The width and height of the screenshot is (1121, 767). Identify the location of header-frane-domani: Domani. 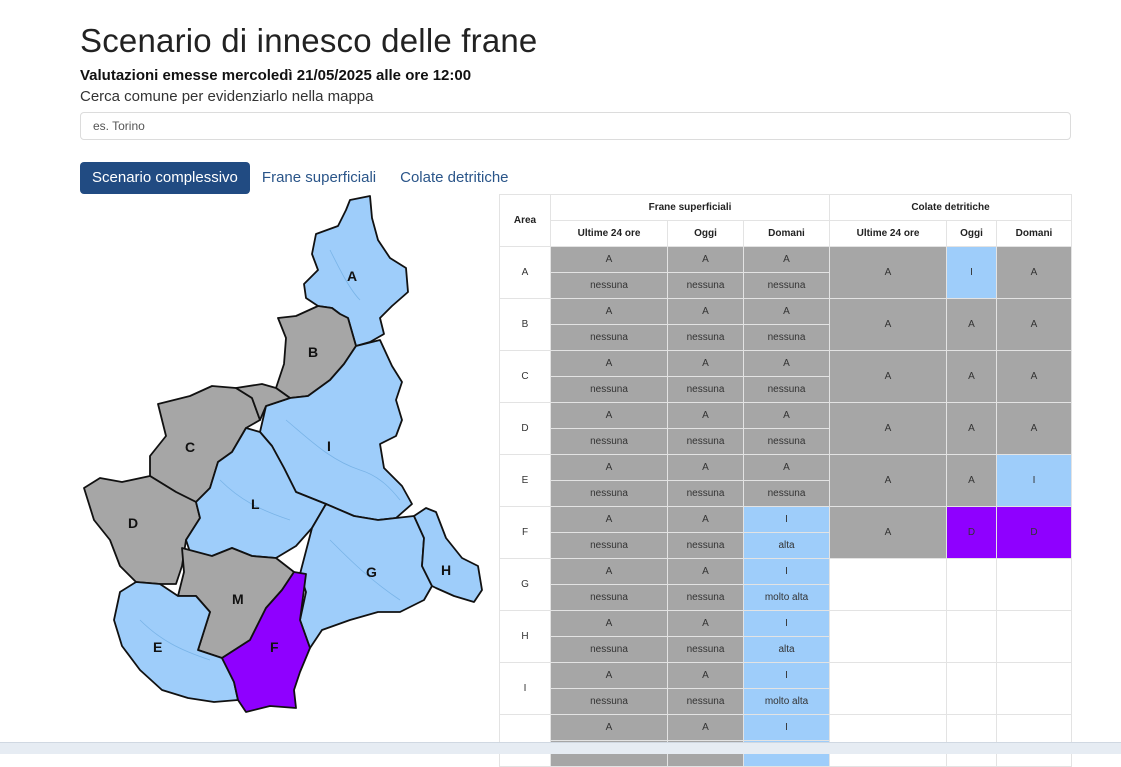
(786, 233).